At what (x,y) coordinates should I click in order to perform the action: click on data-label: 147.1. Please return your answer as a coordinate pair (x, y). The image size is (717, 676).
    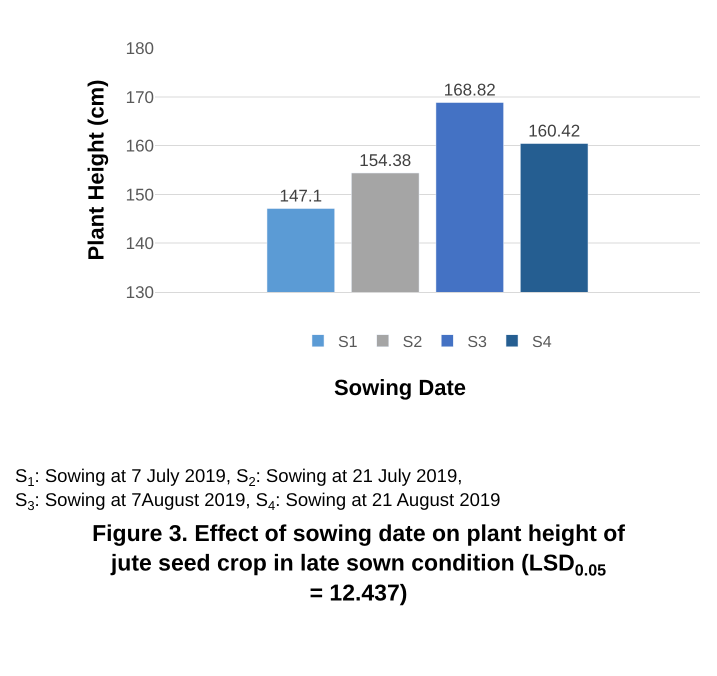
    Looking at the image, I should click on (301, 196).